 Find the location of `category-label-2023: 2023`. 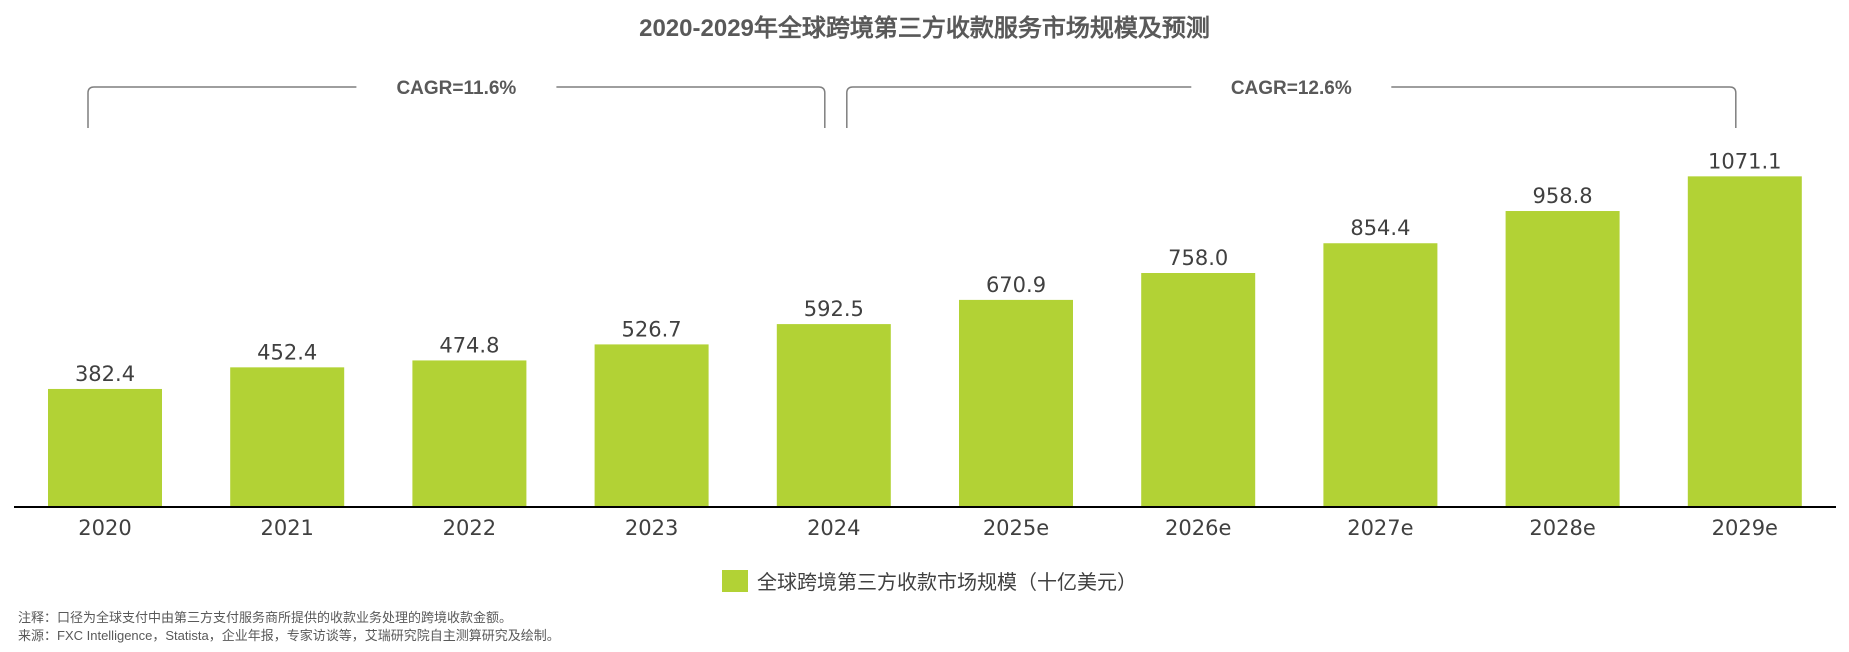

category-label-2023: 2023 is located at coordinates (651, 528).